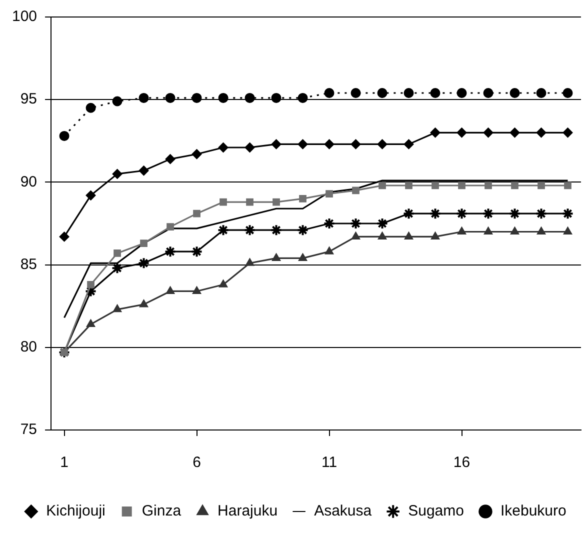 This screenshot has width=588, height=535. I want to click on legend-label: Kichijouji, so click(76, 511).